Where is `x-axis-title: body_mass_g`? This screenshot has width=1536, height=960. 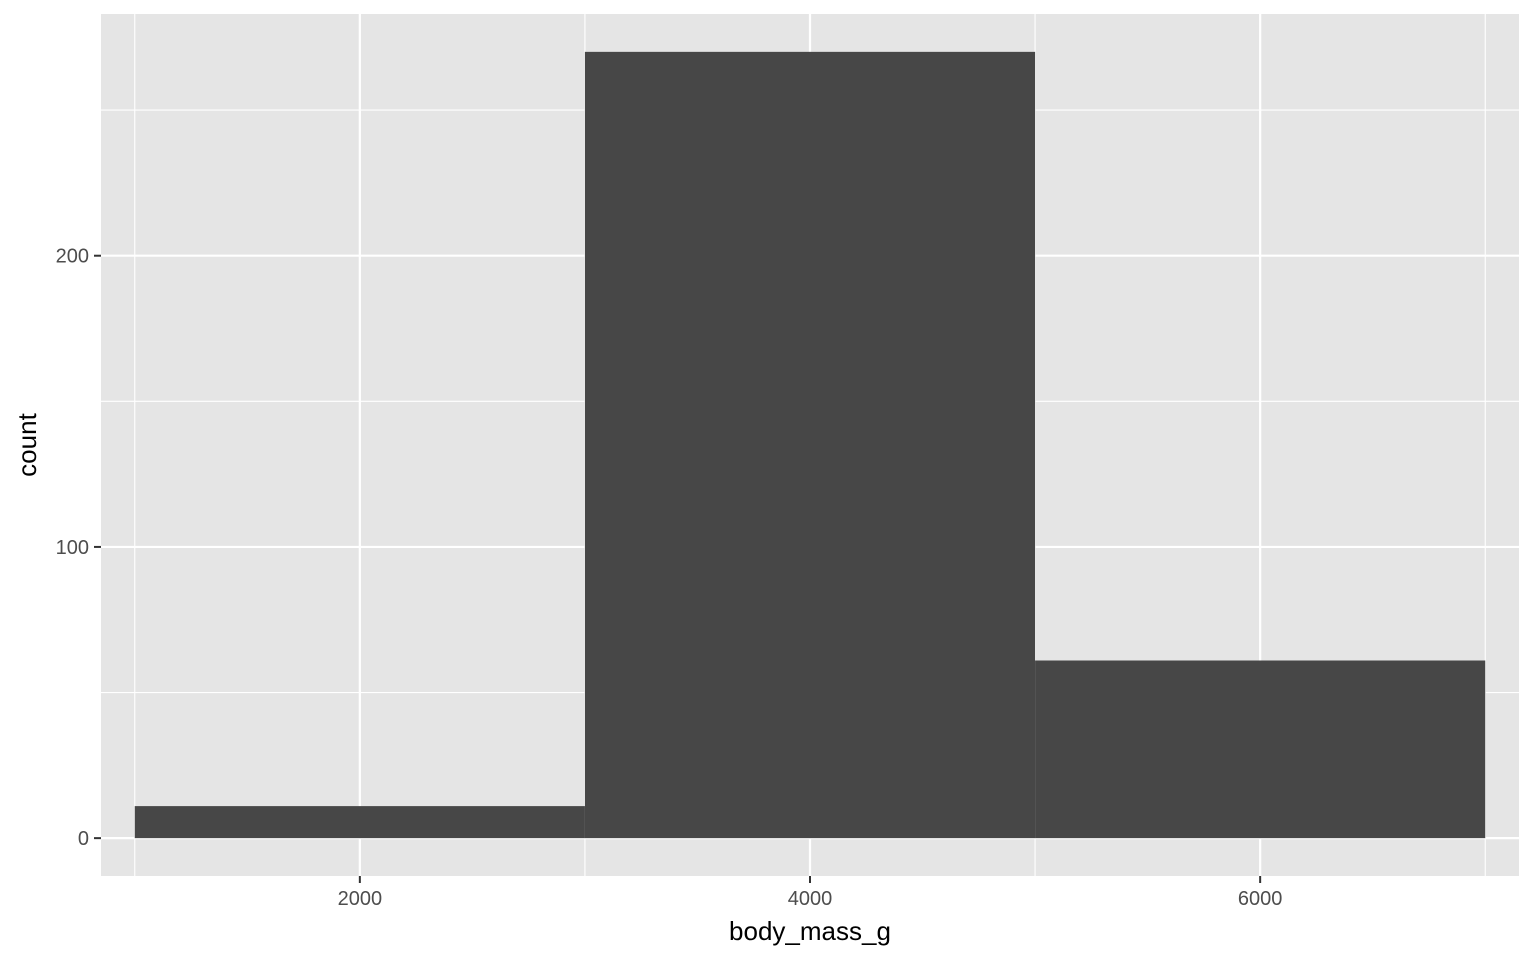
x-axis-title: body_mass_g is located at coordinates (810, 931).